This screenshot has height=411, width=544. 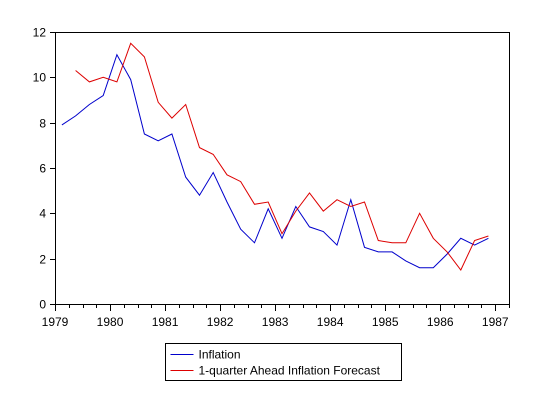 I want to click on x-tick-label: 1983, so click(x=275, y=322).